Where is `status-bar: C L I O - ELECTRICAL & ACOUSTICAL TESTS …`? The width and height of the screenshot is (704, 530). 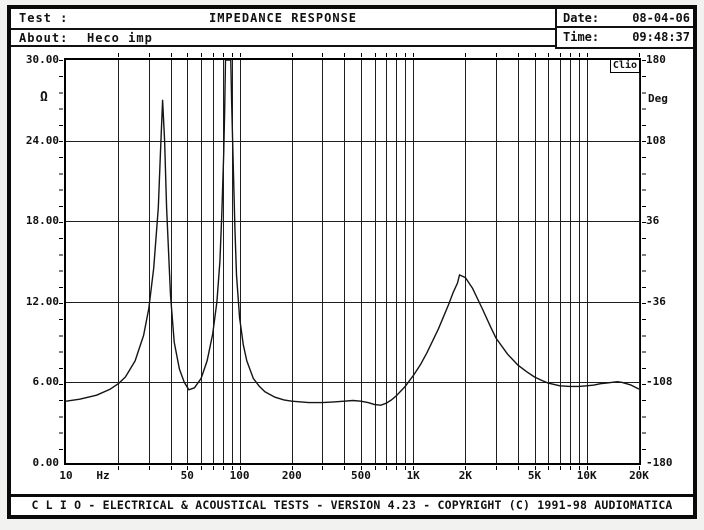
status-bar: C L I O - ELECTRICAL & ACOUSTICAL TESTS … is located at coordinates (352, 504).